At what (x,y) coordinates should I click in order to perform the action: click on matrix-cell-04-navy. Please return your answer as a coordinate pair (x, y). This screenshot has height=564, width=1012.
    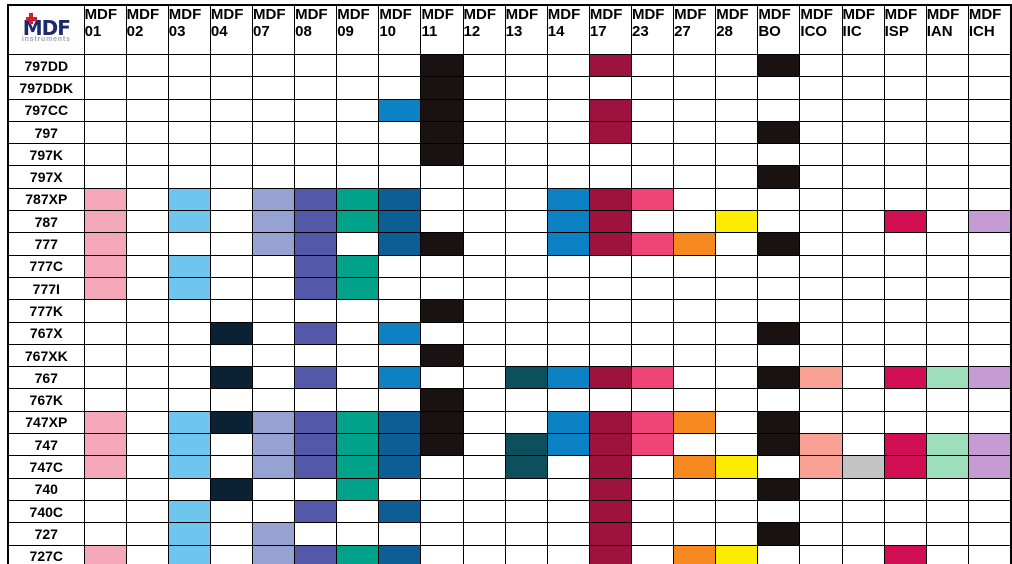
    Looking at the image, I should click on (231, 489).